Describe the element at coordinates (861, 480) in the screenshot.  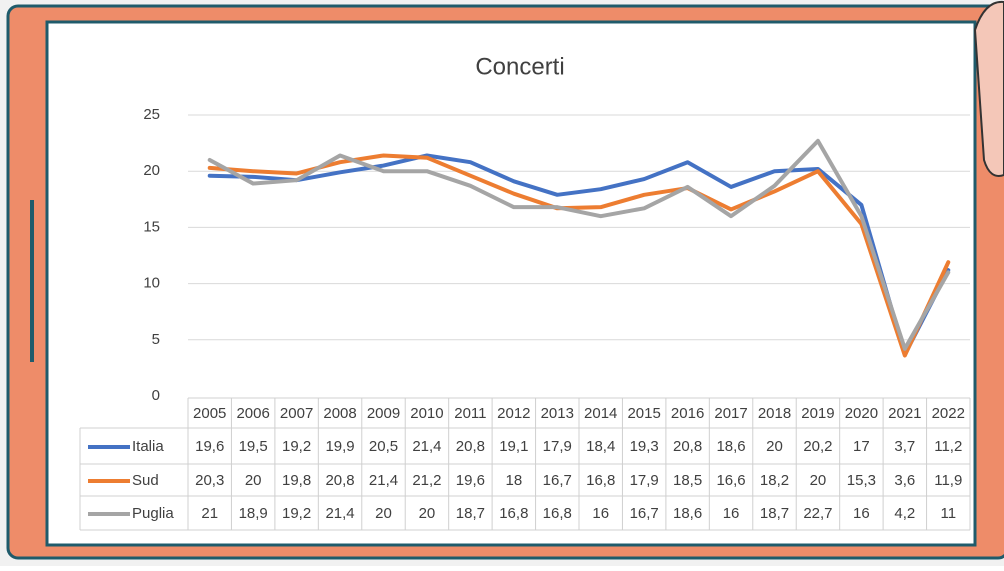
I see `table-cell: 15,3` at that location.